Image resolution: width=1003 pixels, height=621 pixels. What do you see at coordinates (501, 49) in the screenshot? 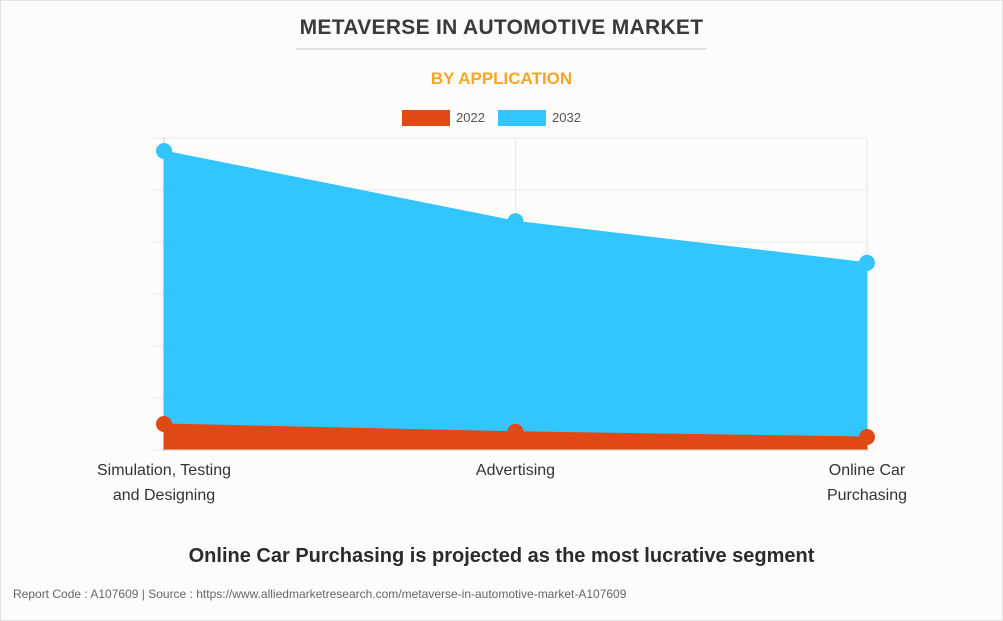
I see `title-divider` at bounding box center [501, 49].